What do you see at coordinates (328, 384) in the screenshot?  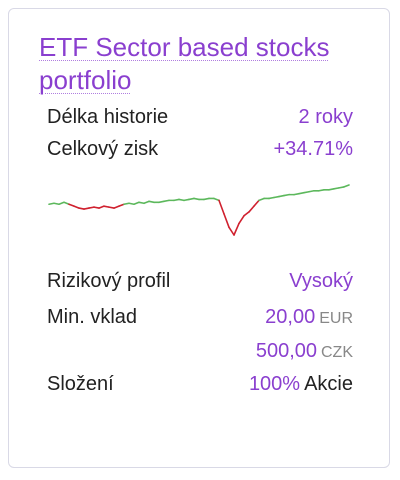 I see `composition-type: Akcie` at bounding box center [328, 384].